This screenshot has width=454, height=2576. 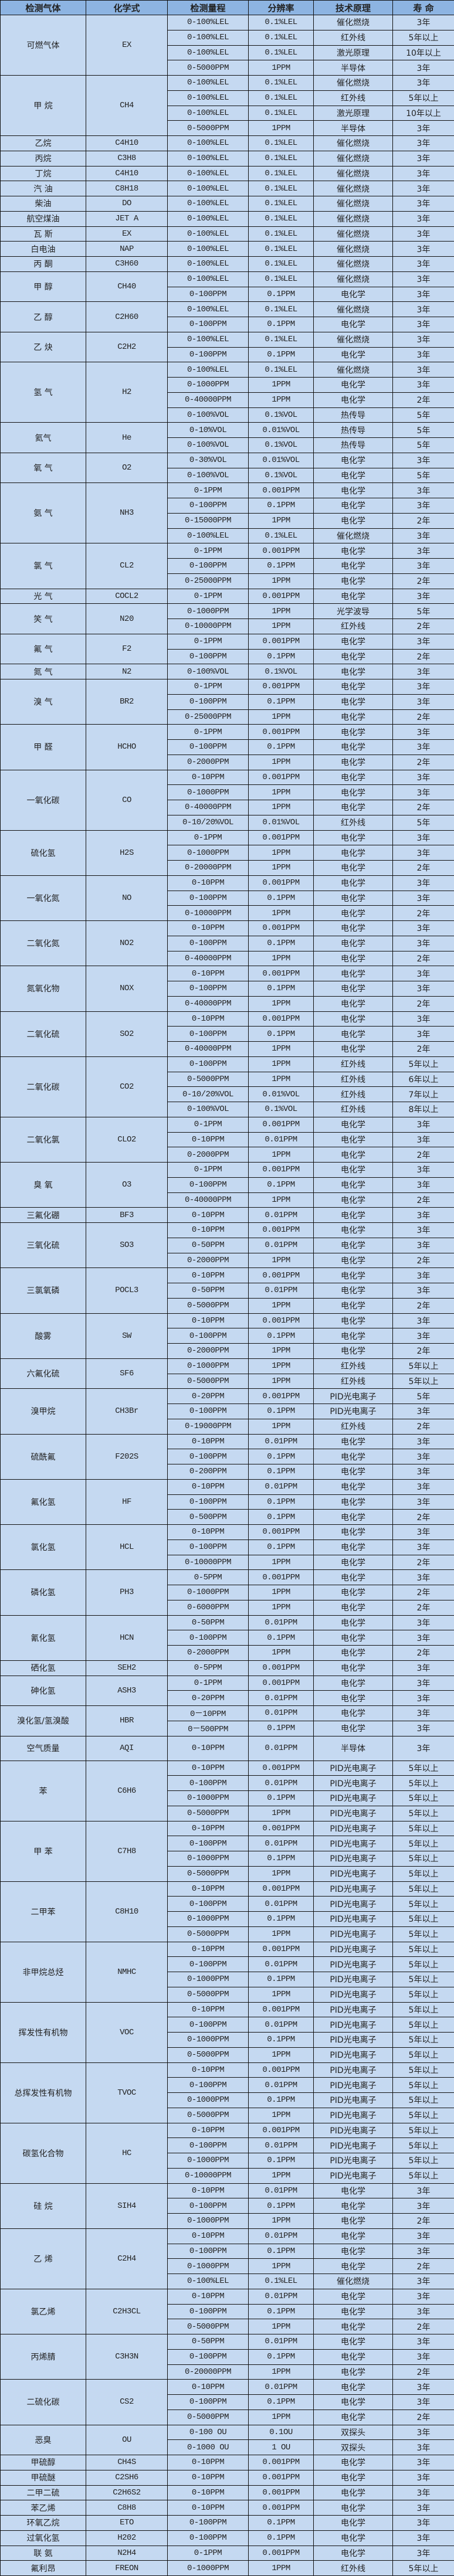 What do you see at coordinates (127, 1215) in the screenshot?
I see `formula-cell: BF3` at bounding box center [127, 1215].